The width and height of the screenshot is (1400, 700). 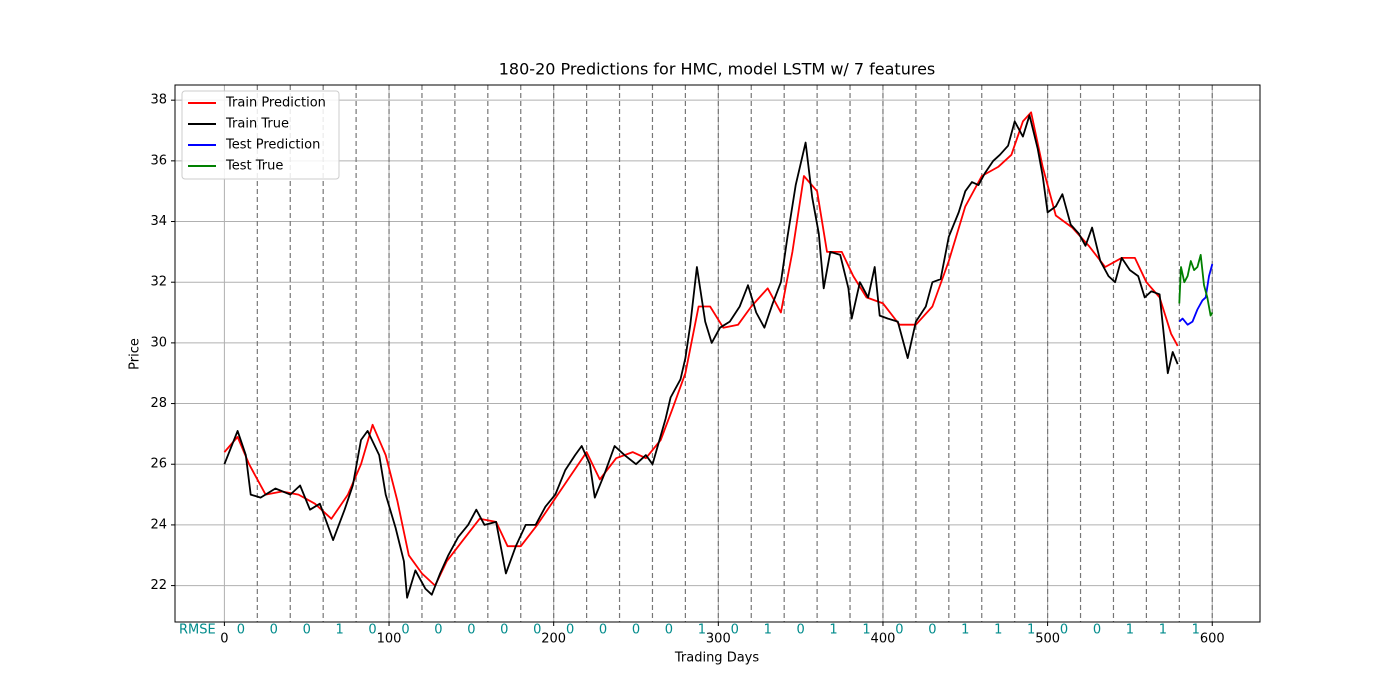 What do you see at coordinates (135, 354) in the screenshot?
I see `y-axis-label: Price` at bounding box center [135, 354].